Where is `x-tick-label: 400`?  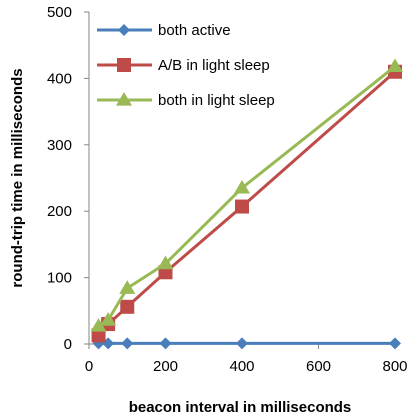 x-tick-label: 400 is located at coordinates (241, 366).